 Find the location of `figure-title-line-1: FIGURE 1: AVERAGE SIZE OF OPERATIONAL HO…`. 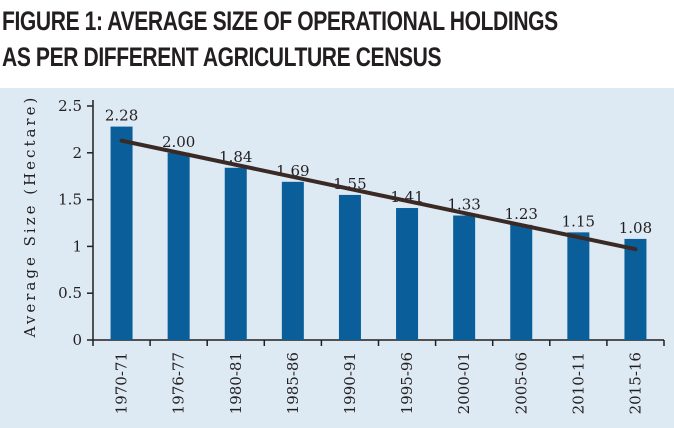

figure-title-line-1: FIGURE 1: AVERAGE SIZE OF OPERATIONAL HO… is located at coordinates (280, 21).